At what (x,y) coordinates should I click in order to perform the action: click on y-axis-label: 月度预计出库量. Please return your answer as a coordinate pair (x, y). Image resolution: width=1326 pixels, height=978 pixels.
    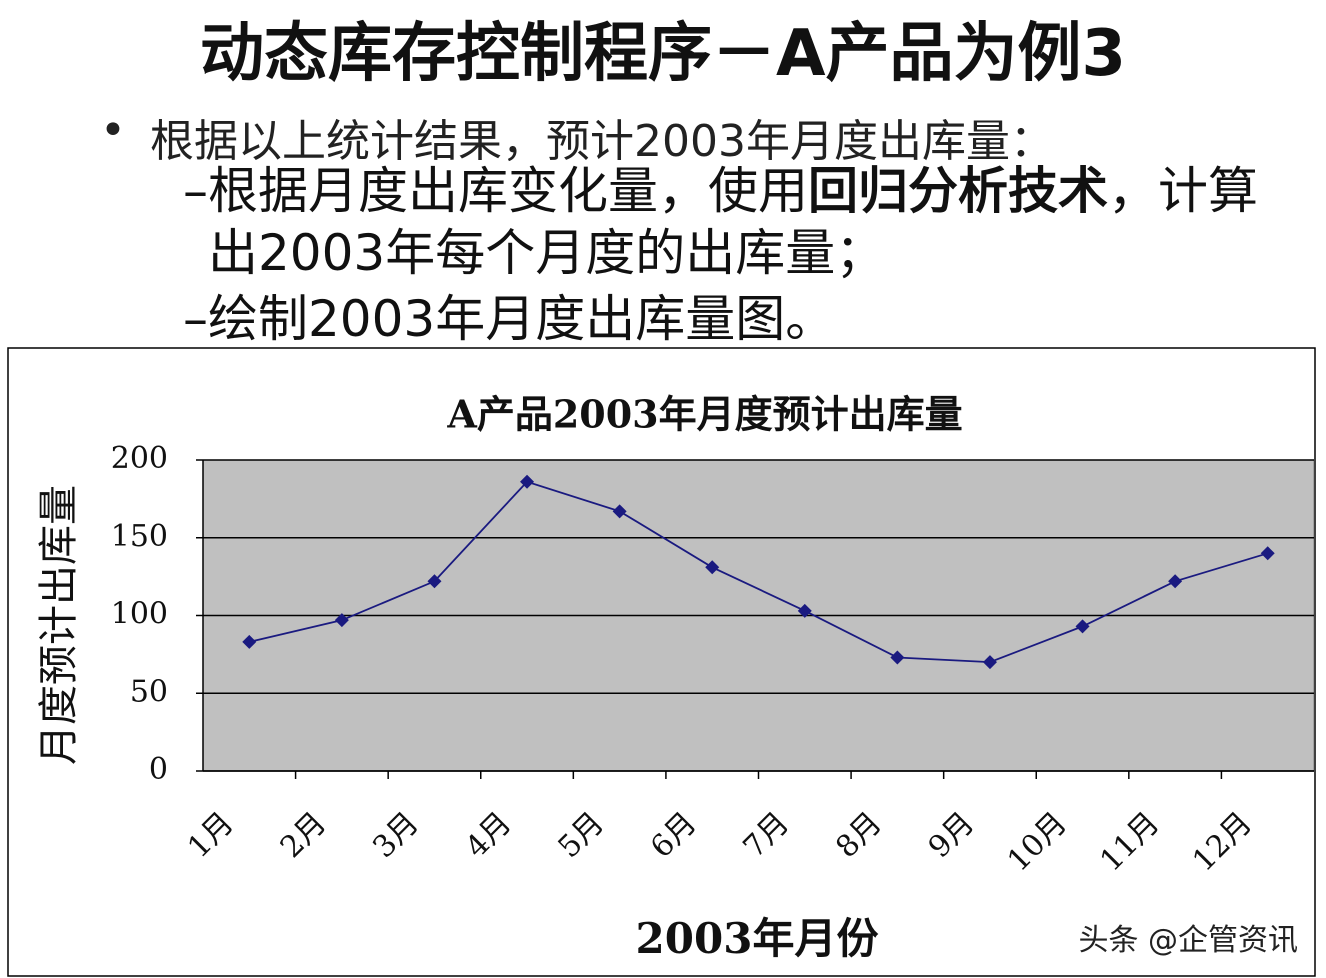
    Looking at the image, I should click on (59, 625).